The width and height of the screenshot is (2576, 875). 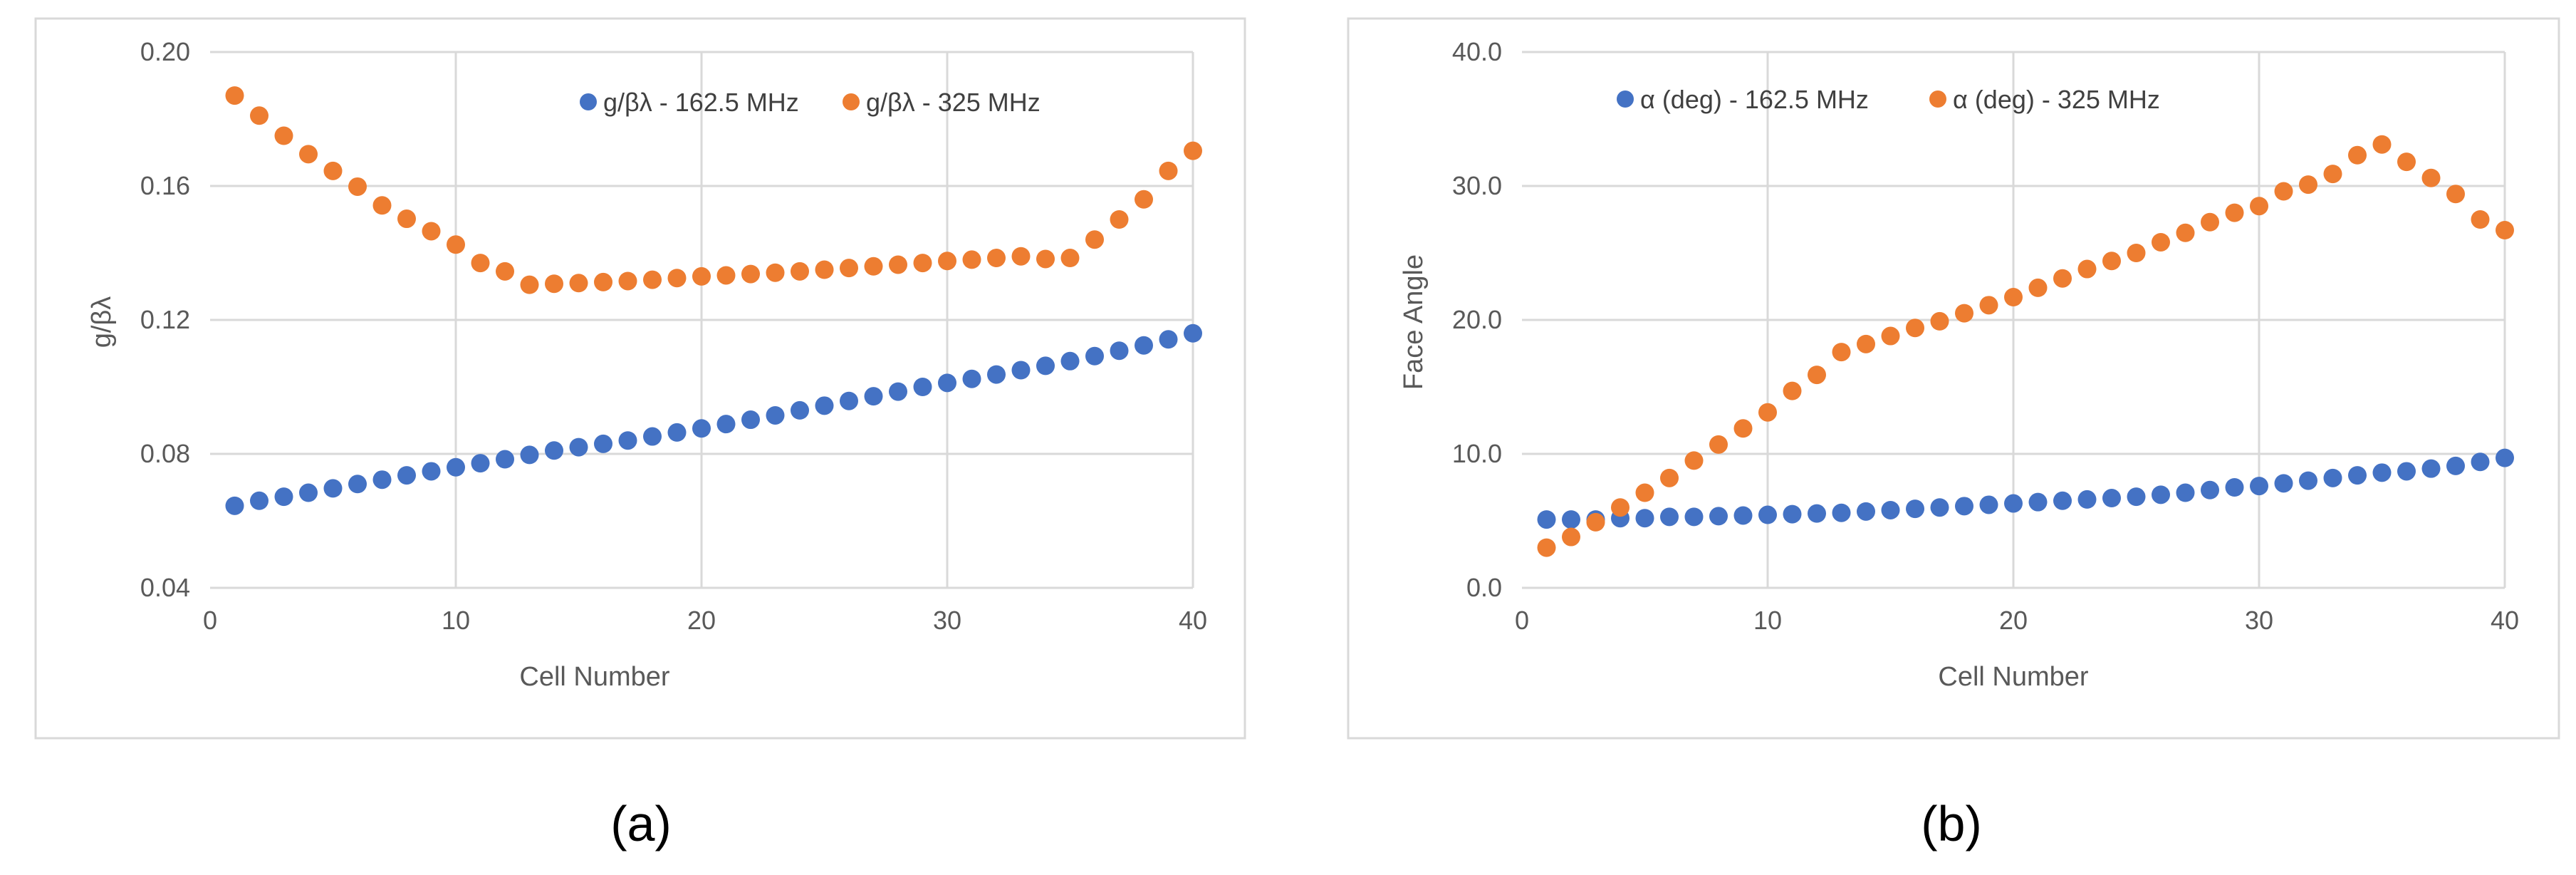 I want to click on panel-a-caption: (a), so click(x=641, y=824).